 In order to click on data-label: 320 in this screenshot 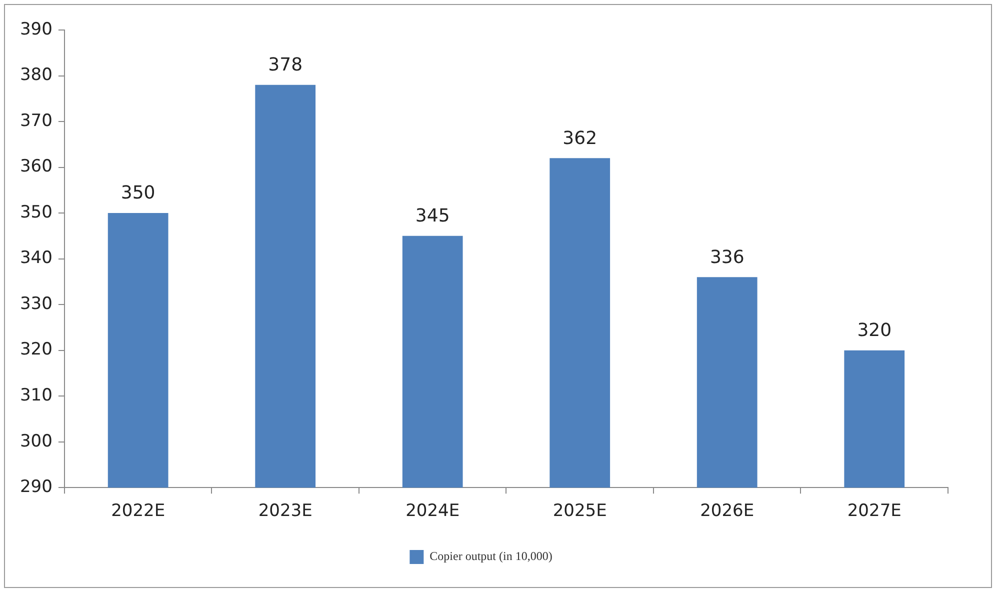, I will do `click(874, 330)`.